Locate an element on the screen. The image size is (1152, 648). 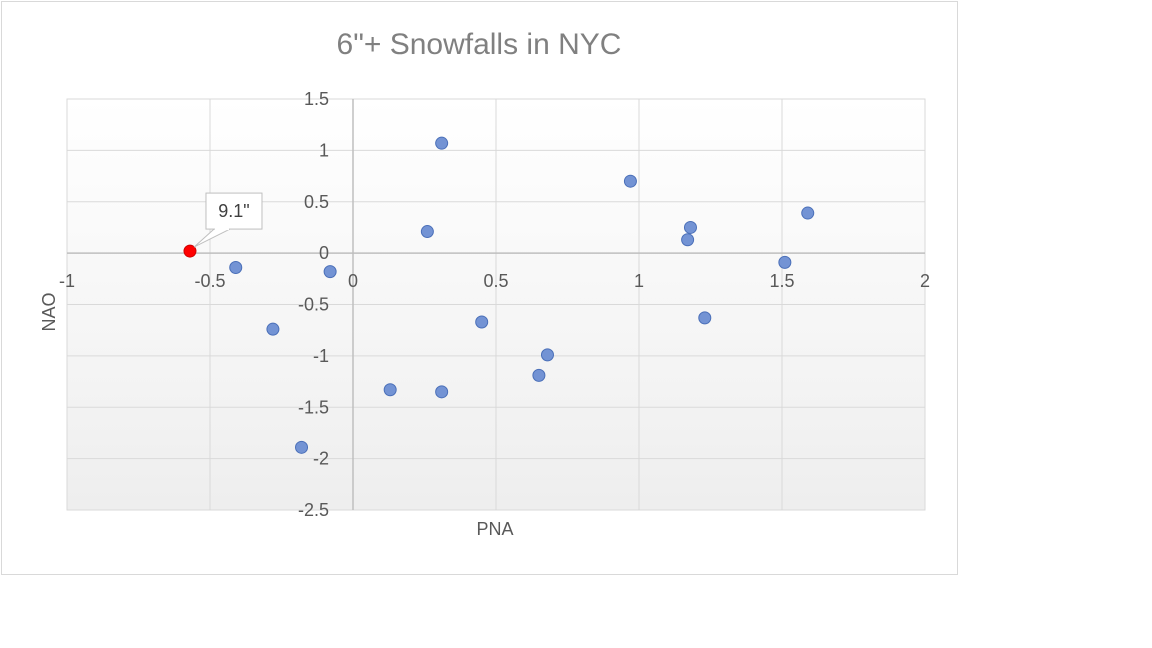
x-tick-label: -1 is located at coordinates (67, 281).